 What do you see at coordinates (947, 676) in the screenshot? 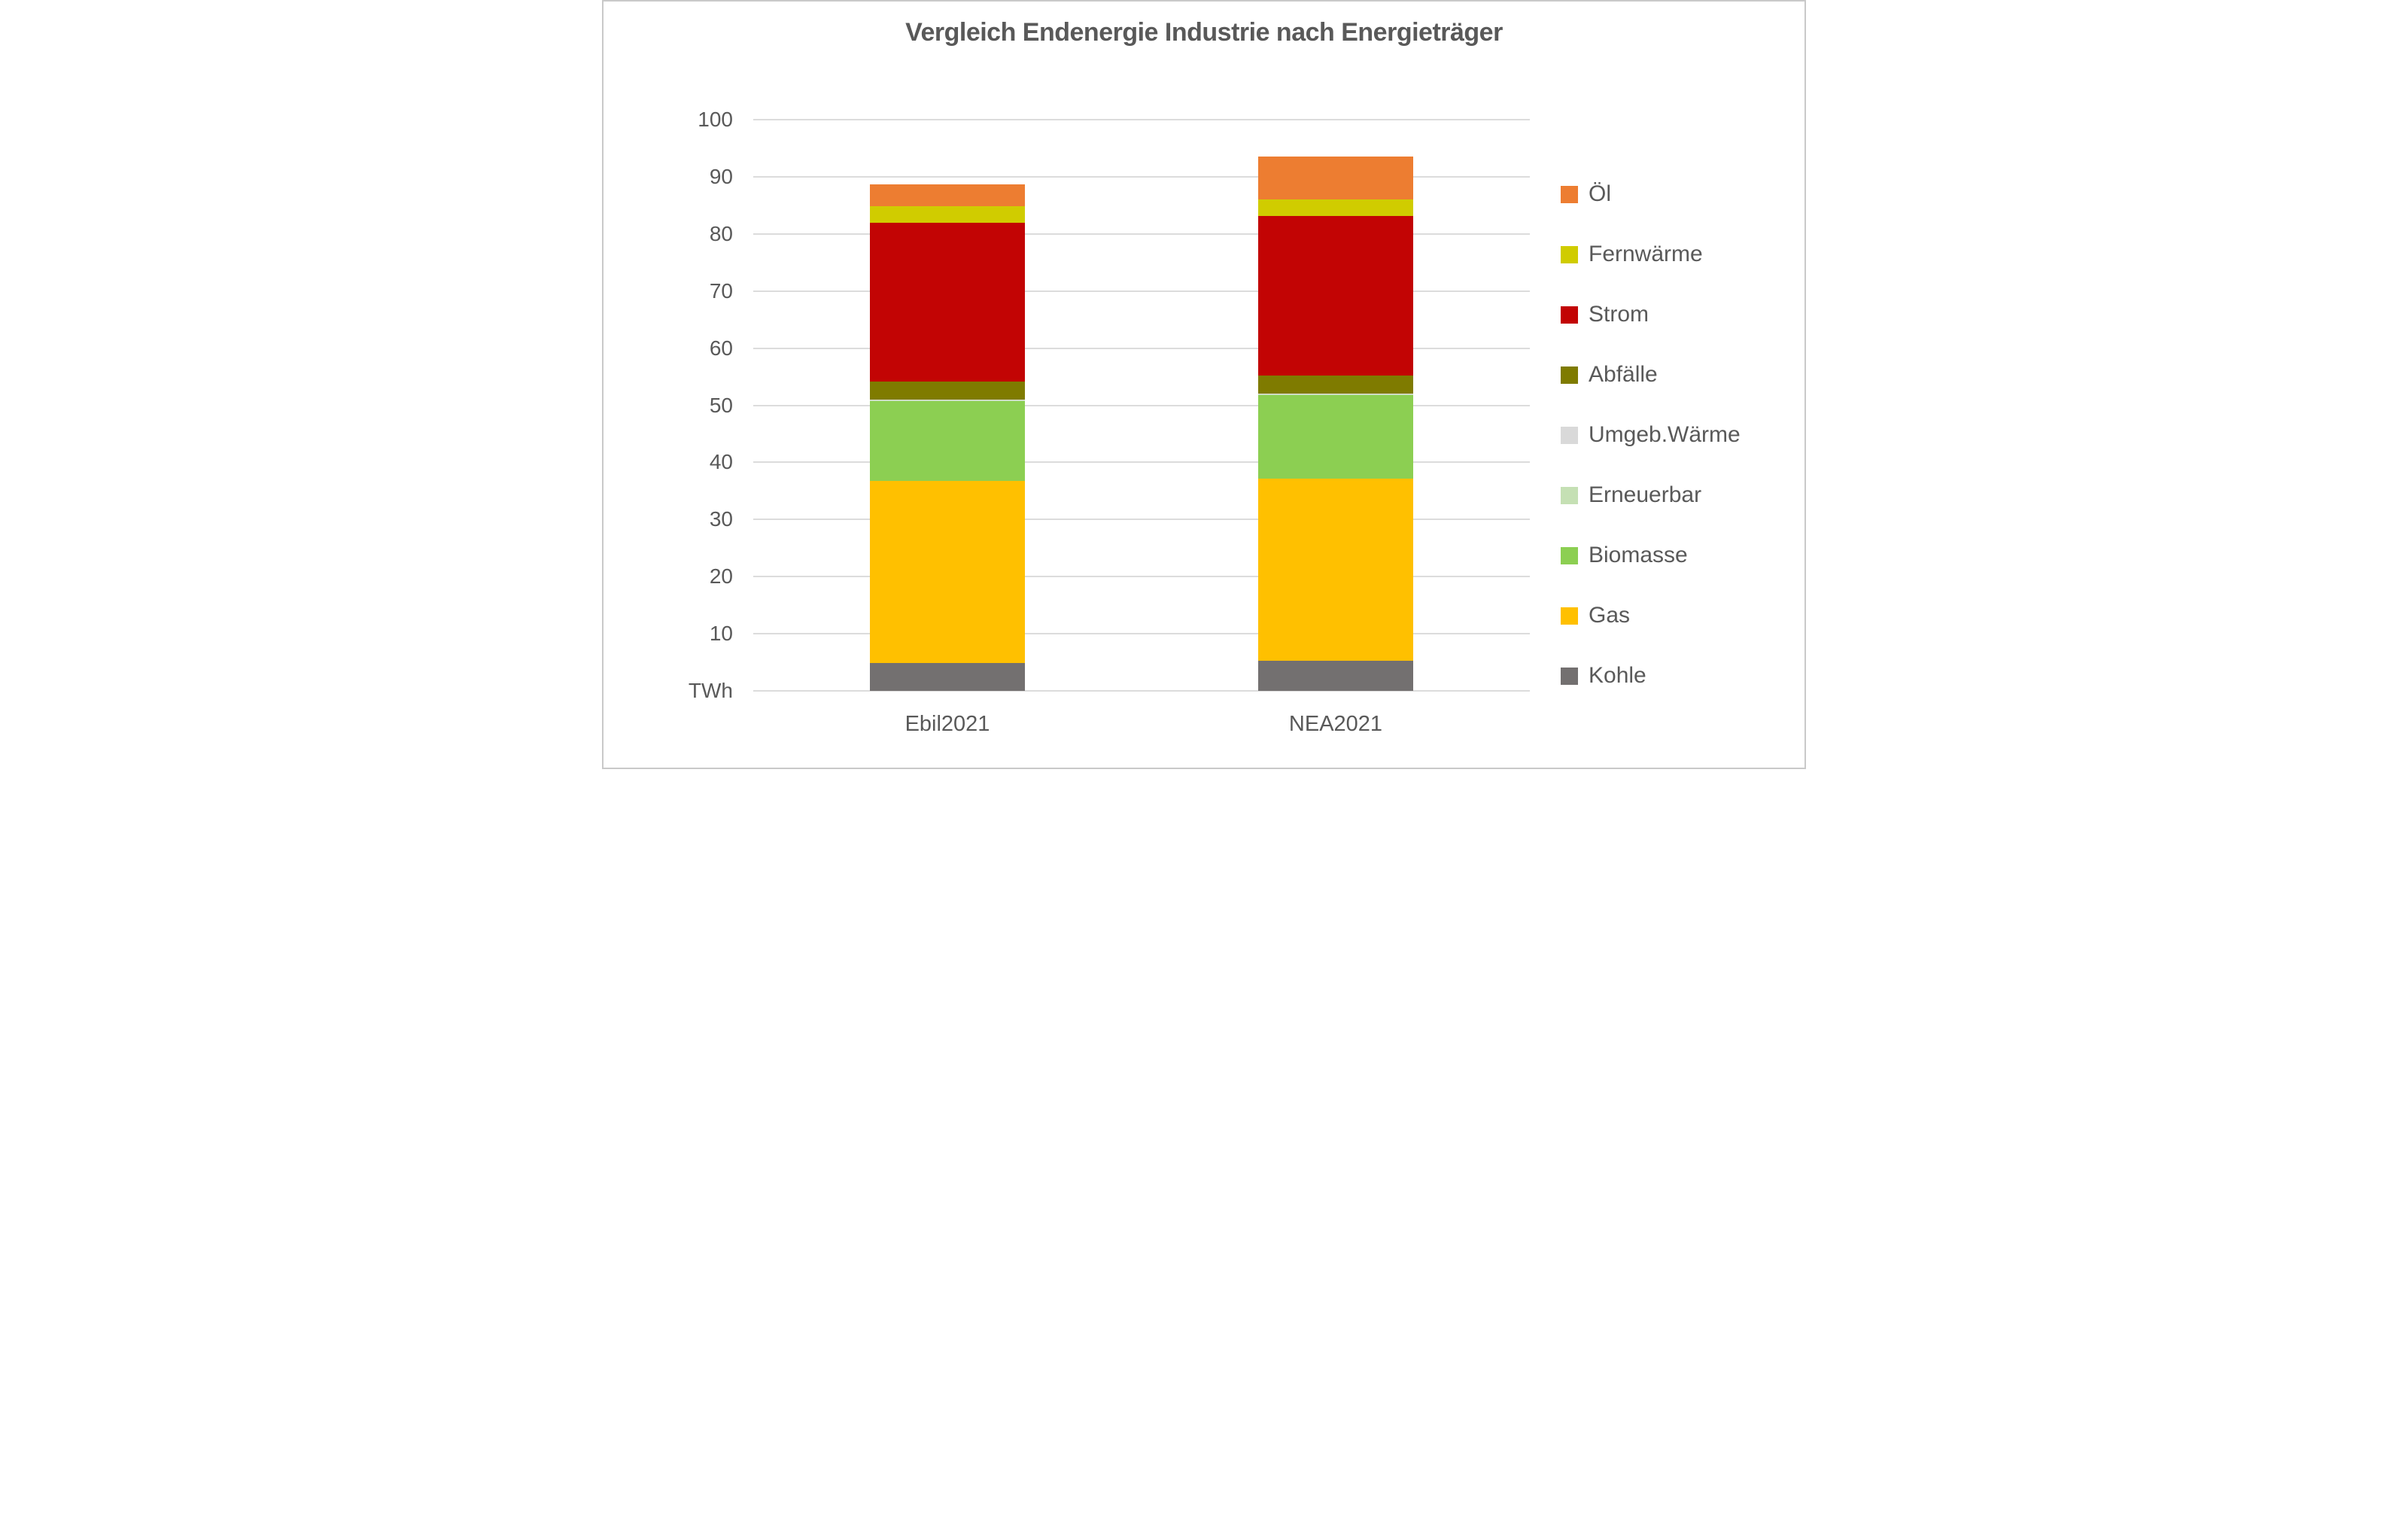
I see `bar-segment-kohle-ebil2021` at bounding box center [947, 676].